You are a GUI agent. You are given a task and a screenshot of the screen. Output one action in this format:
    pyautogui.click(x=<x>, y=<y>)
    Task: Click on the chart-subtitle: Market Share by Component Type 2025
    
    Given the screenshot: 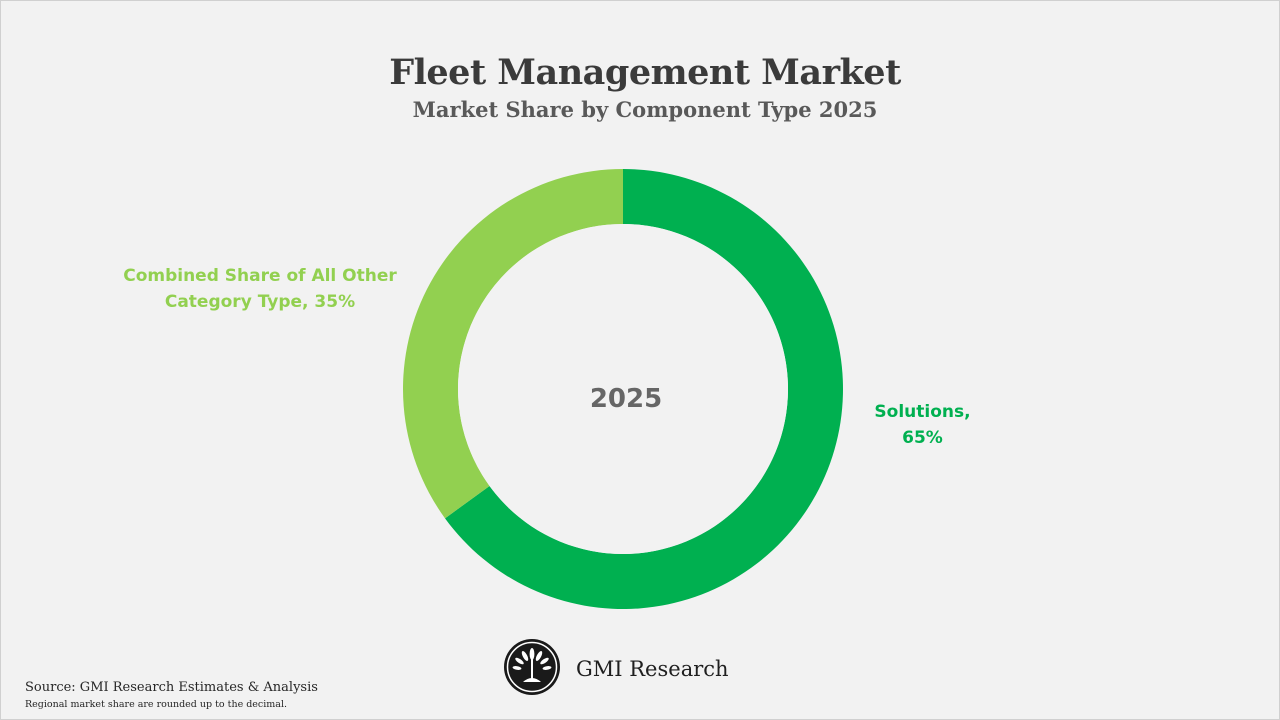 What is the action you would take?
    pyautogui.click(x=645, y=109)
    